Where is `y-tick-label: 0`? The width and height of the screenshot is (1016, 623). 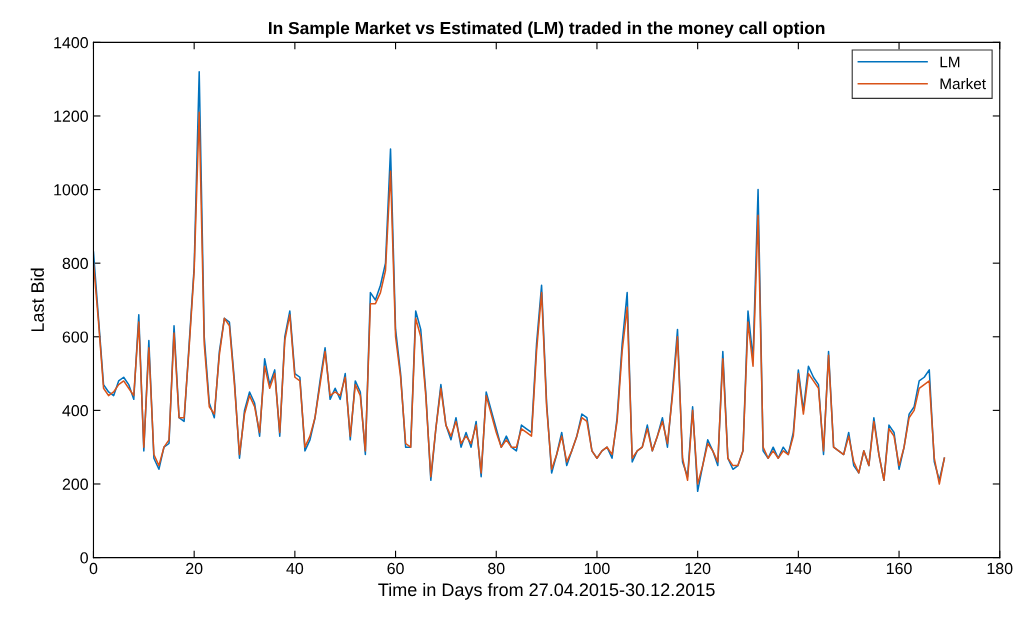 y-tick-label: 0 is located at coordinates (84, 558).